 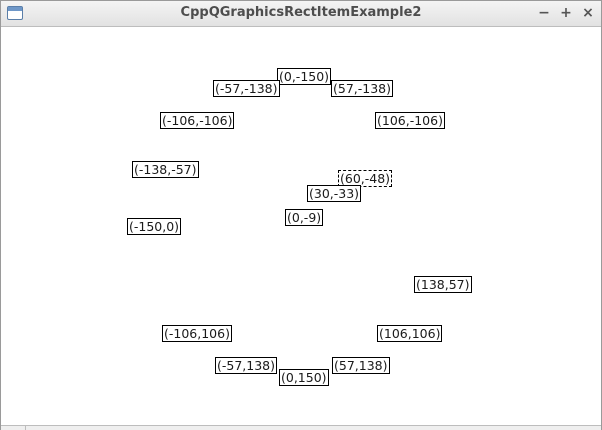 I want to click on minimize-button: −, so click(x=544, y=13).